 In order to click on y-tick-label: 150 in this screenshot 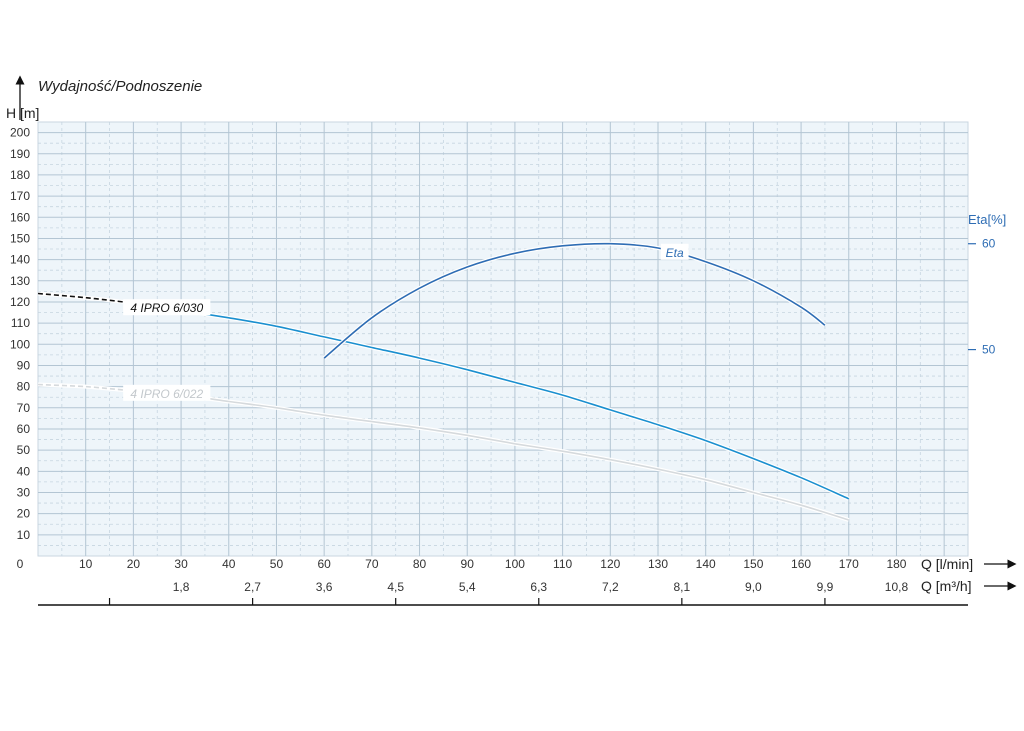, I will do `click(20, 238)`.